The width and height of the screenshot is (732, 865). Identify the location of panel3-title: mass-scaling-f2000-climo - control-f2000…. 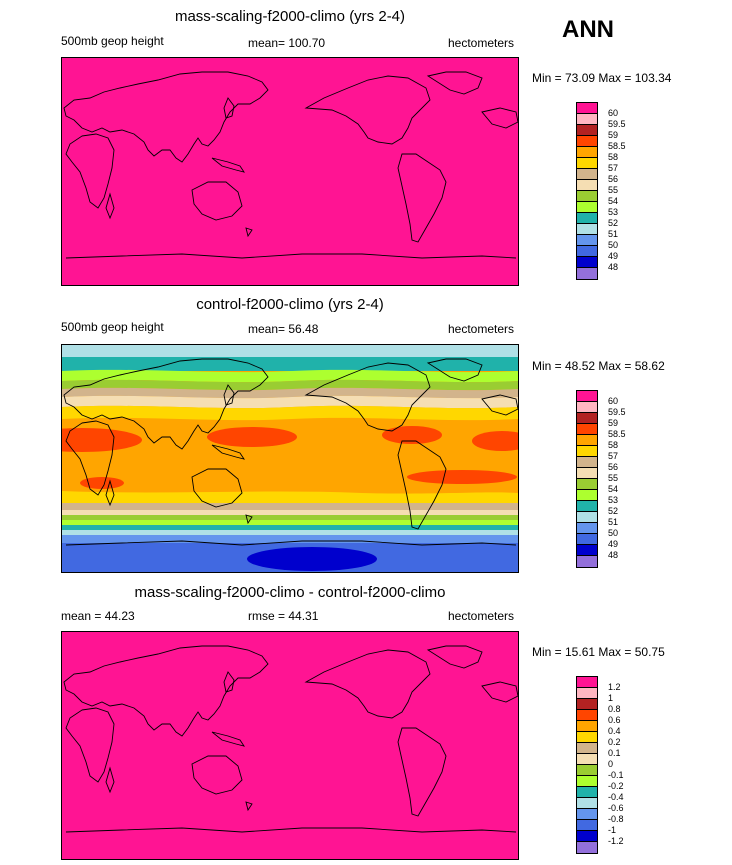
(290, 592).